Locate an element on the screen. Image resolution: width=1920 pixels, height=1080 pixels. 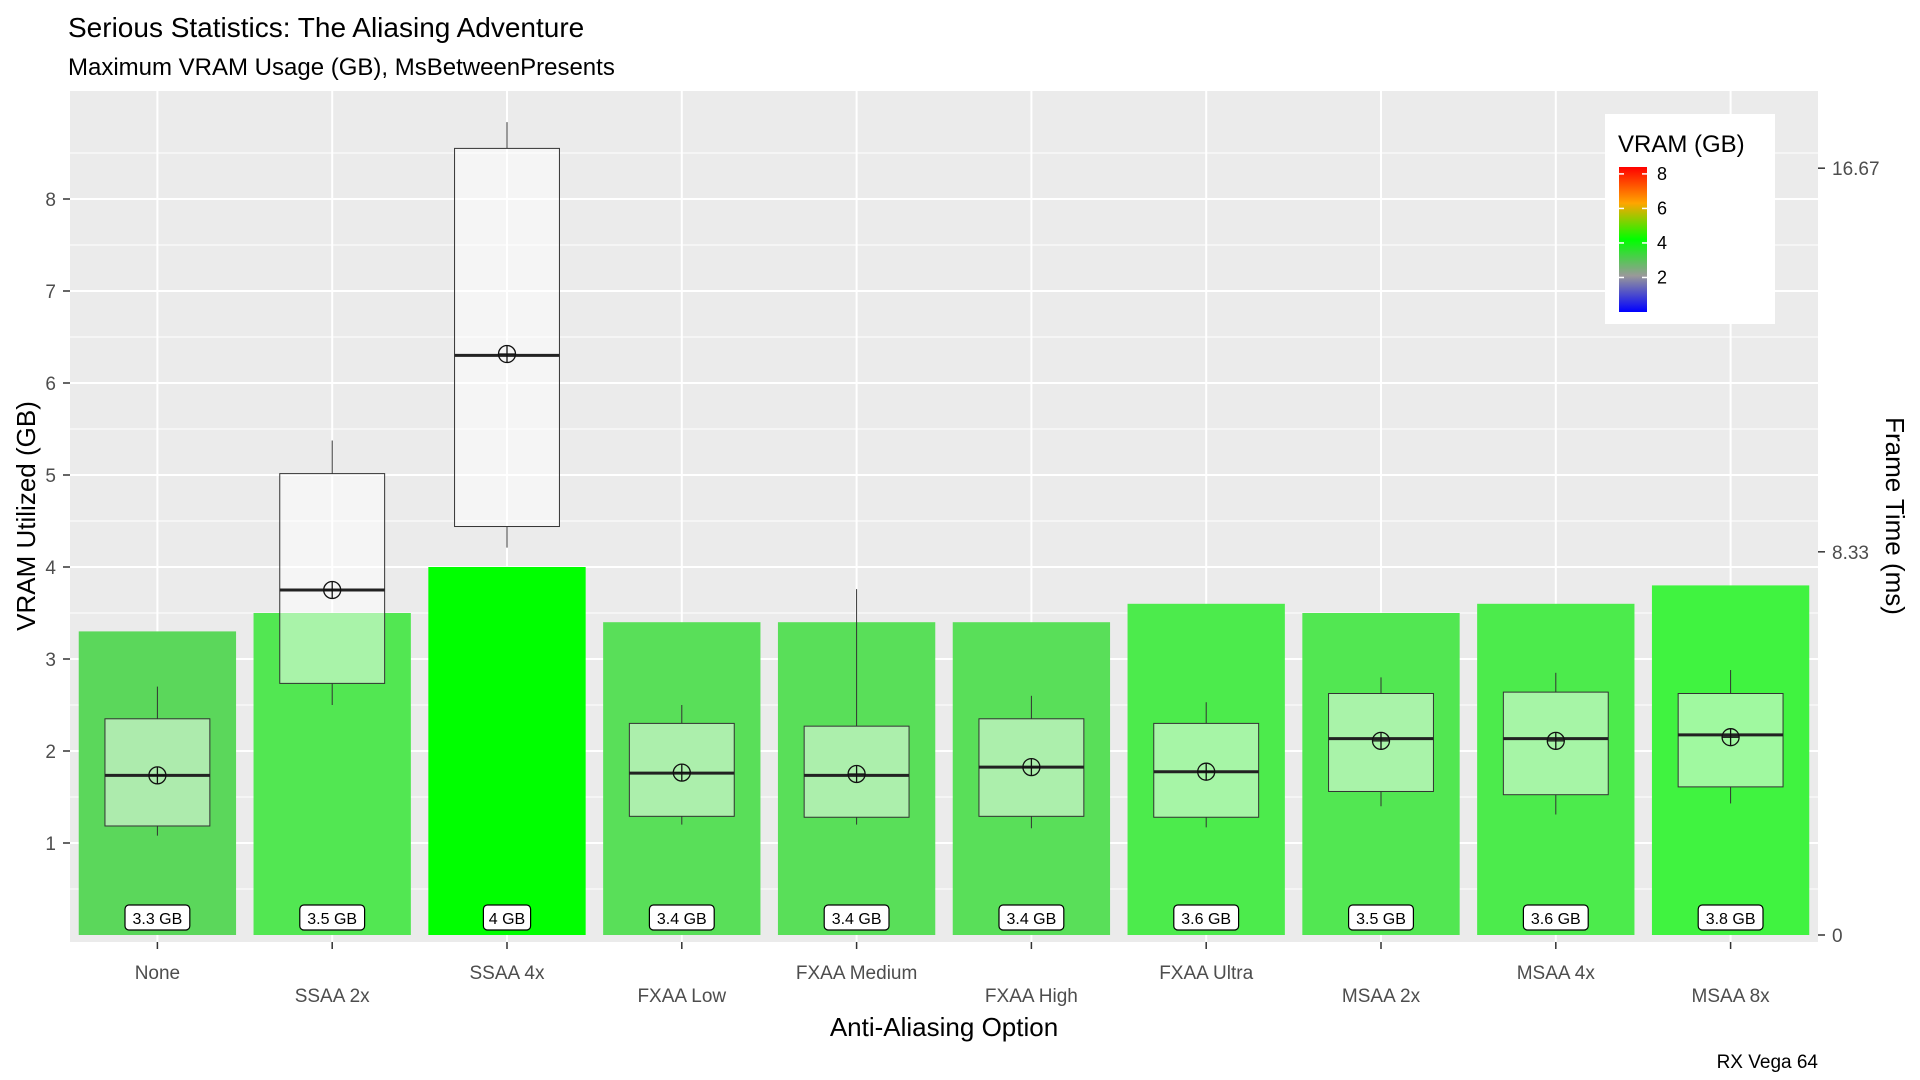
bar-value-label: 4 GB is located at coordinates (507, 919).